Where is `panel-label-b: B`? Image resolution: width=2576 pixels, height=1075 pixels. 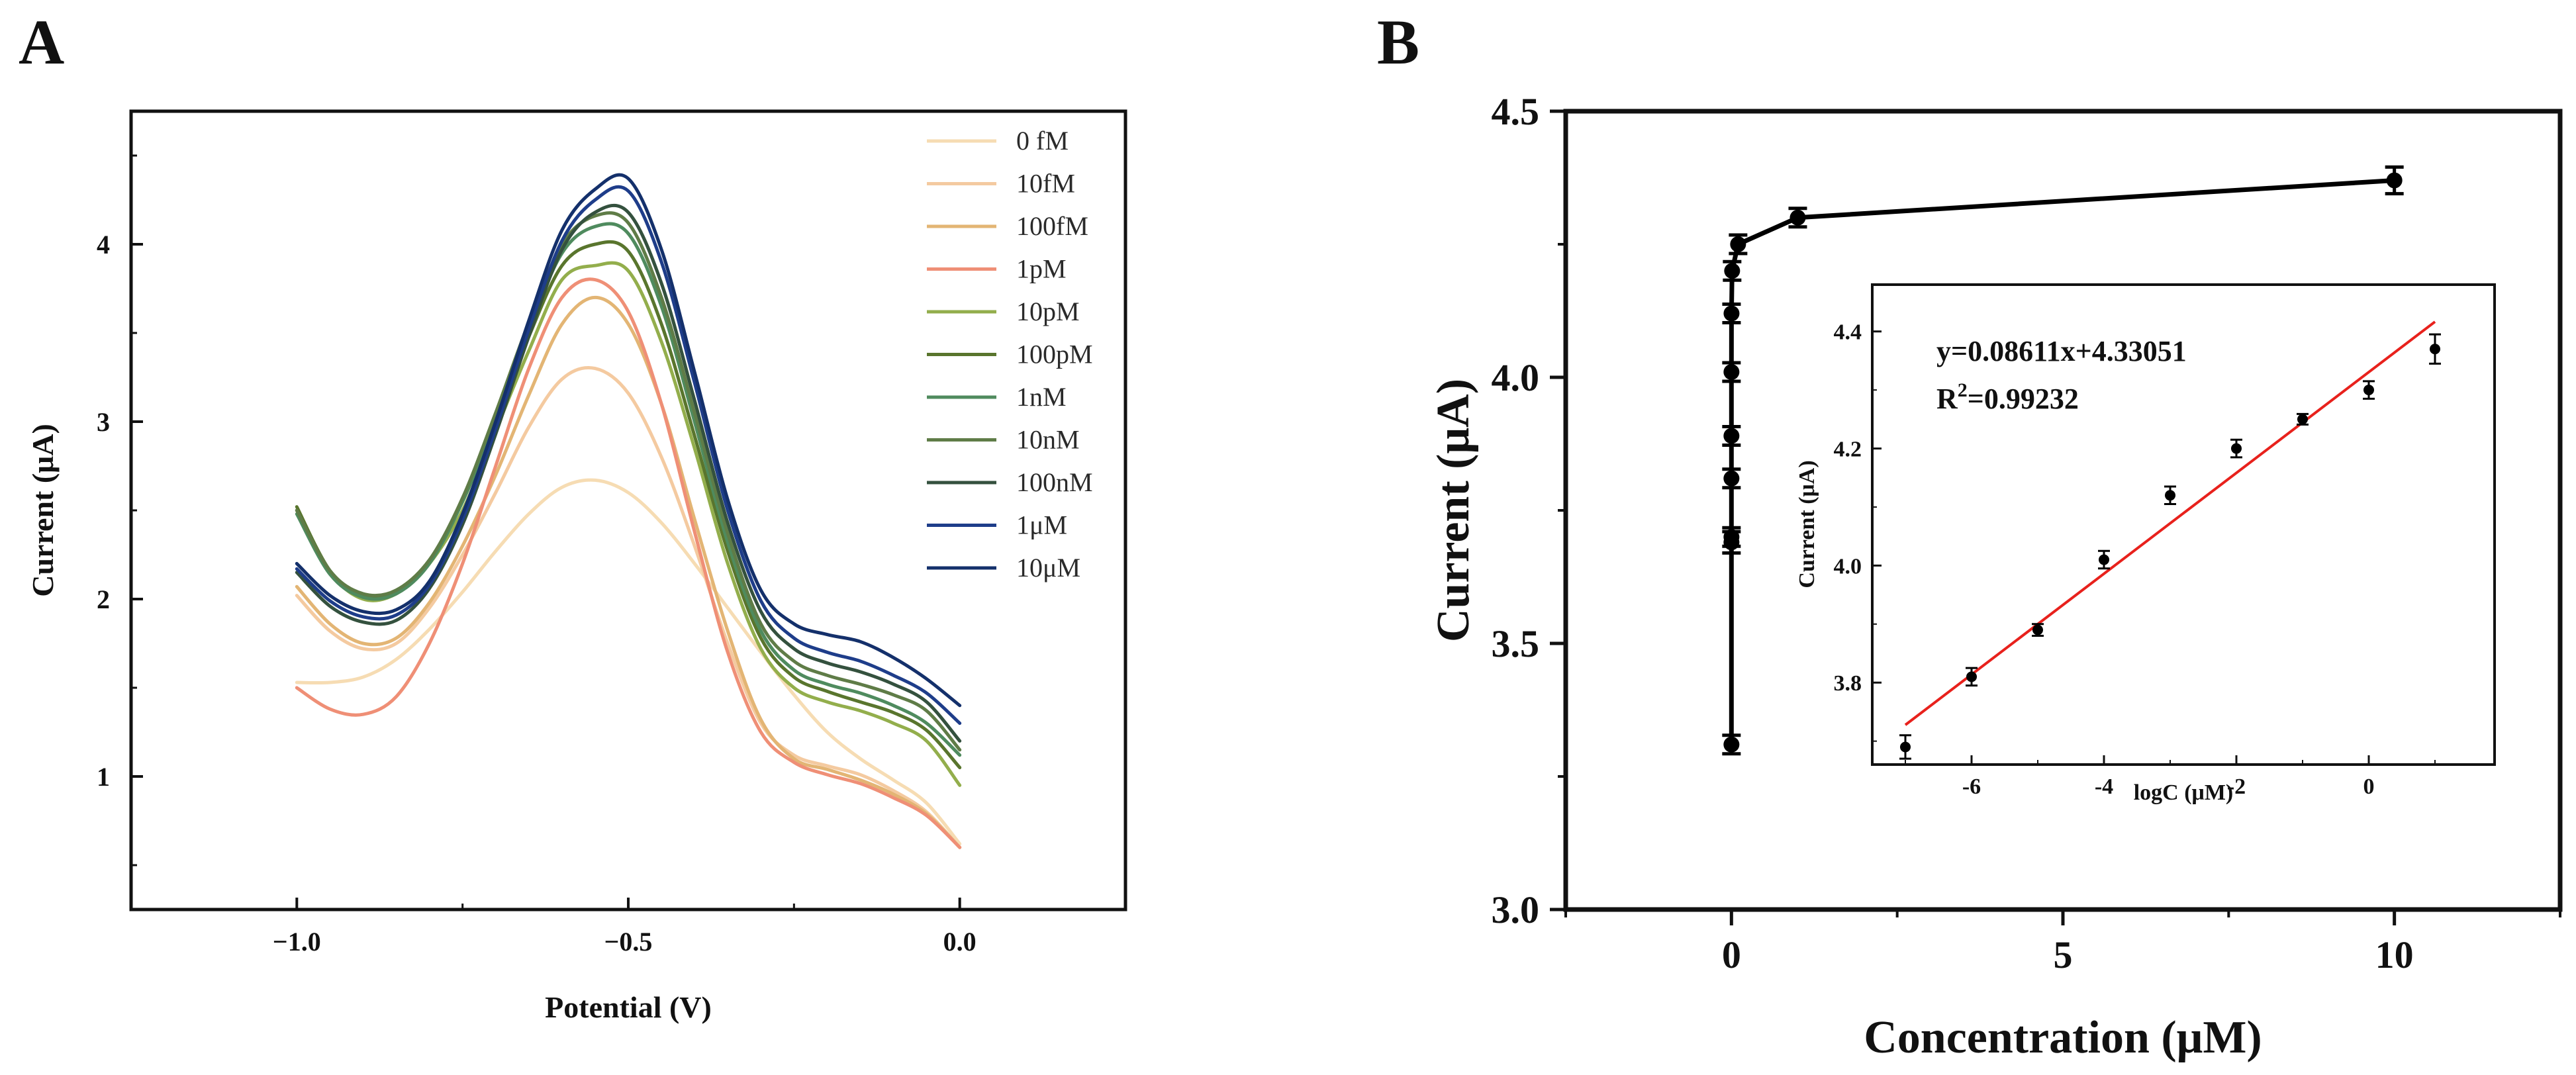 panel-label-b: B is located at coordinates (1398, 42).